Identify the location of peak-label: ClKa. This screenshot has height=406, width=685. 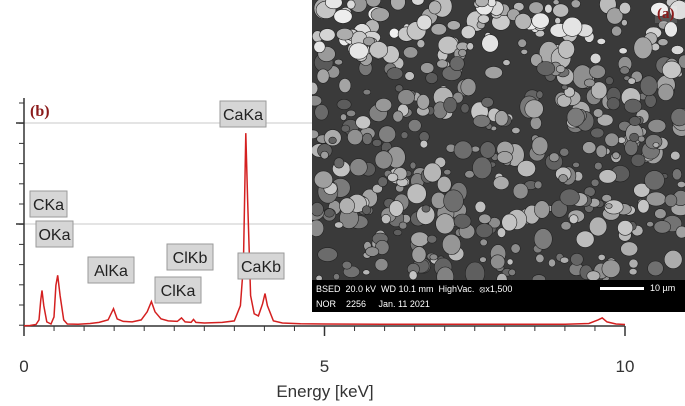
(178, 290).